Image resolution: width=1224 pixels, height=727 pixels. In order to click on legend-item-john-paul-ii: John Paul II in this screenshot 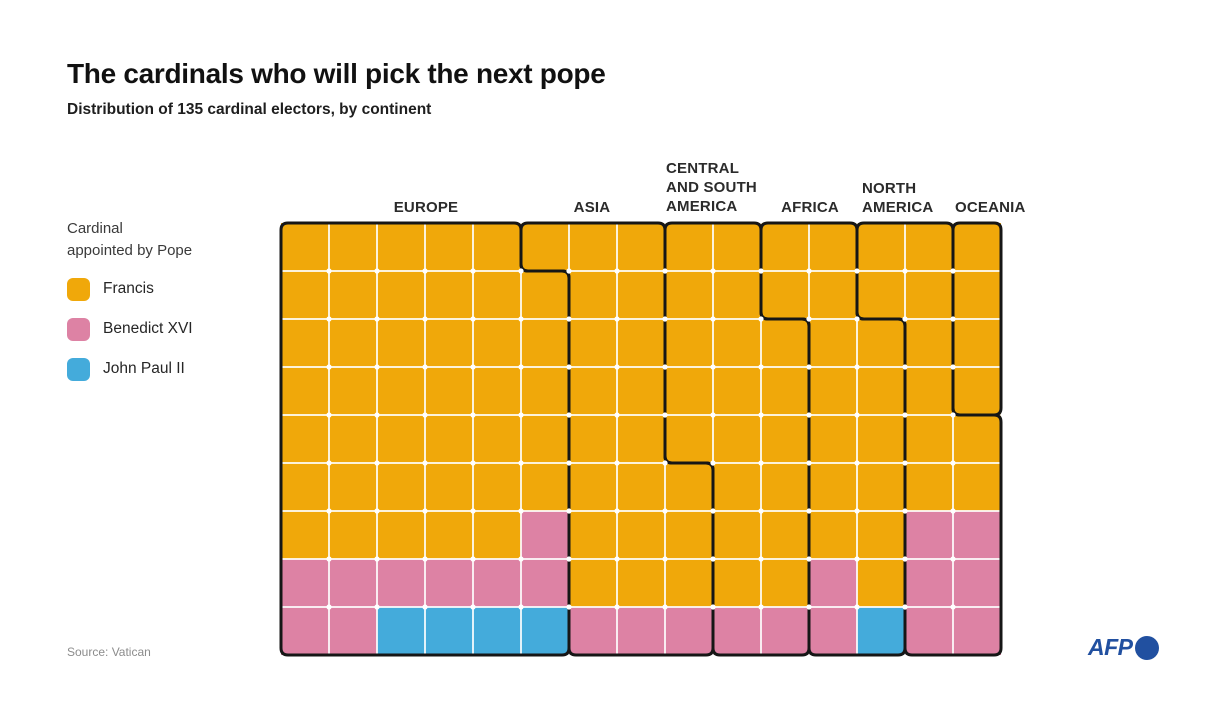, I will do `click(126, 369)`.